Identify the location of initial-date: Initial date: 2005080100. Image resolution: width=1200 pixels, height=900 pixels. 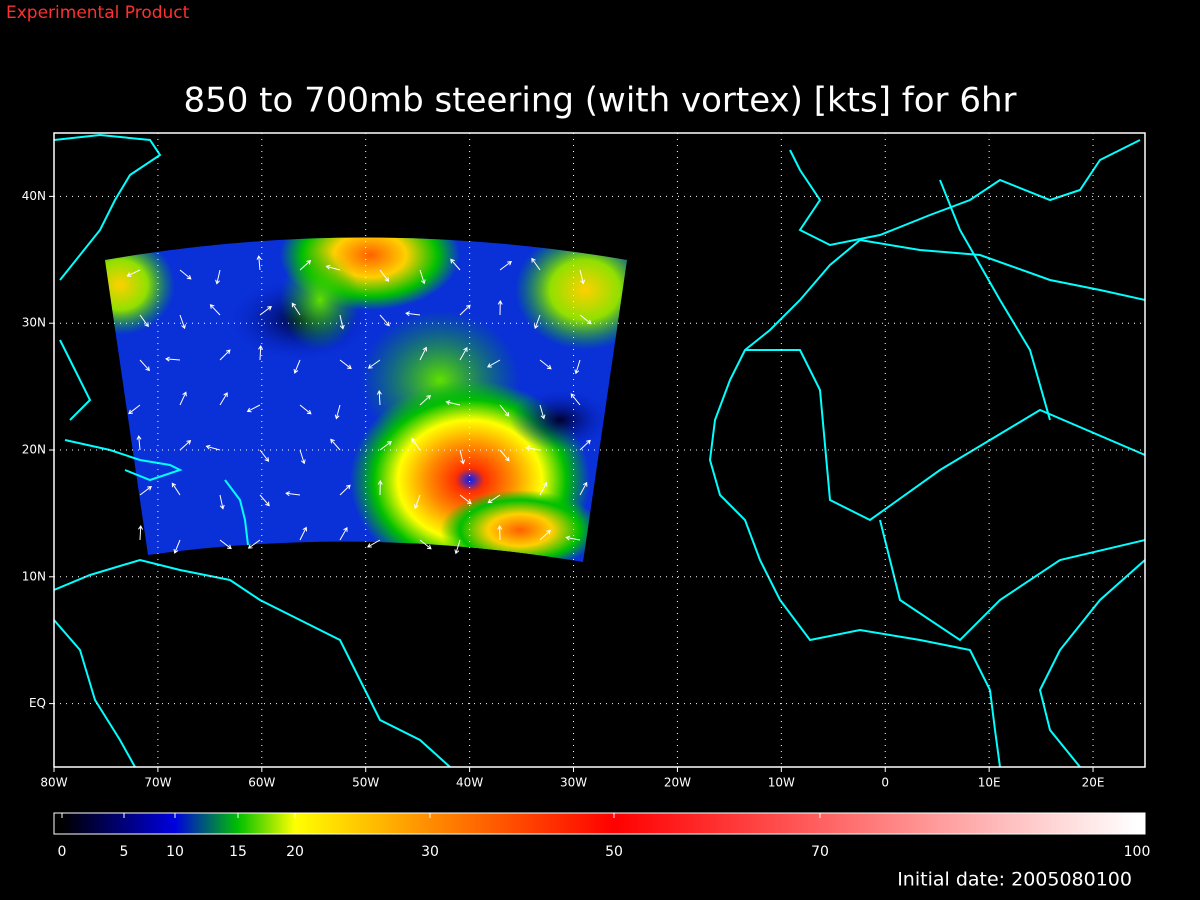
(1014, 880).